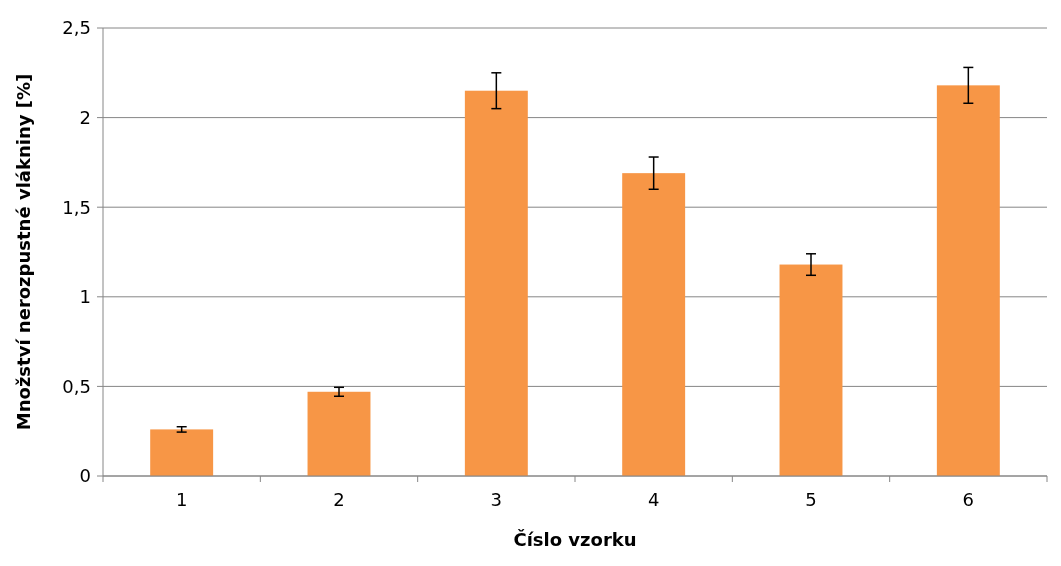  What do you see at coordinates (23, 252) in the screenshot?
I see `y-axis-title: Množství nerozpustné vlákniny [%]` at bounding box center [23, 252].